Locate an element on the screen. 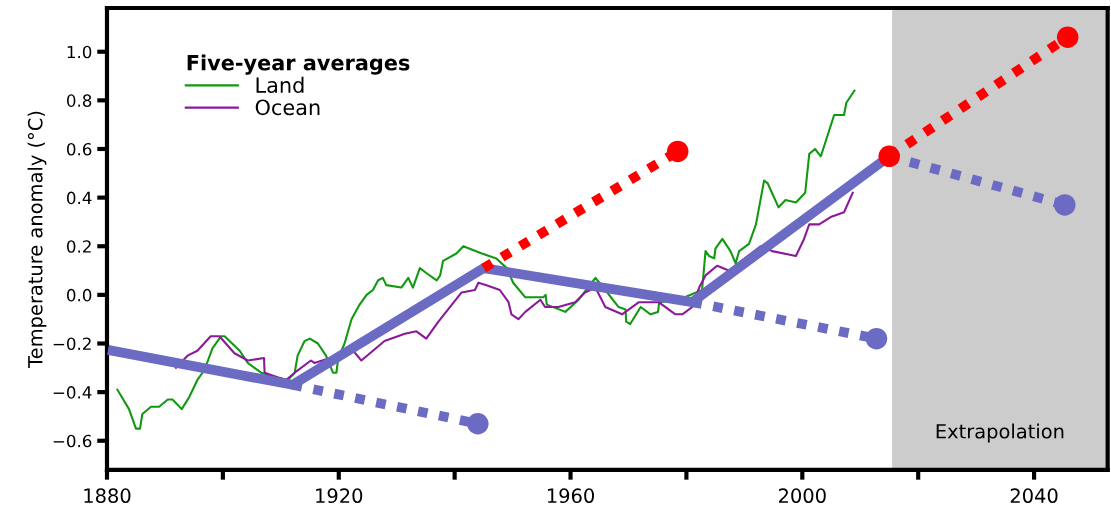 This screenshot has height=531, width=1111. y-axis-title: Temperature anomaly (°C) is located at coordinates (37, 239).